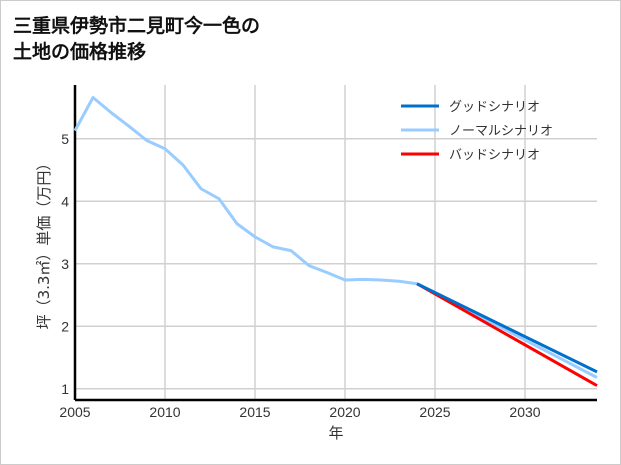  What do you see at coordinates (65, 201) in the screenshot?
I see `y-tick-label: 4` at bounding box center [65, 201].